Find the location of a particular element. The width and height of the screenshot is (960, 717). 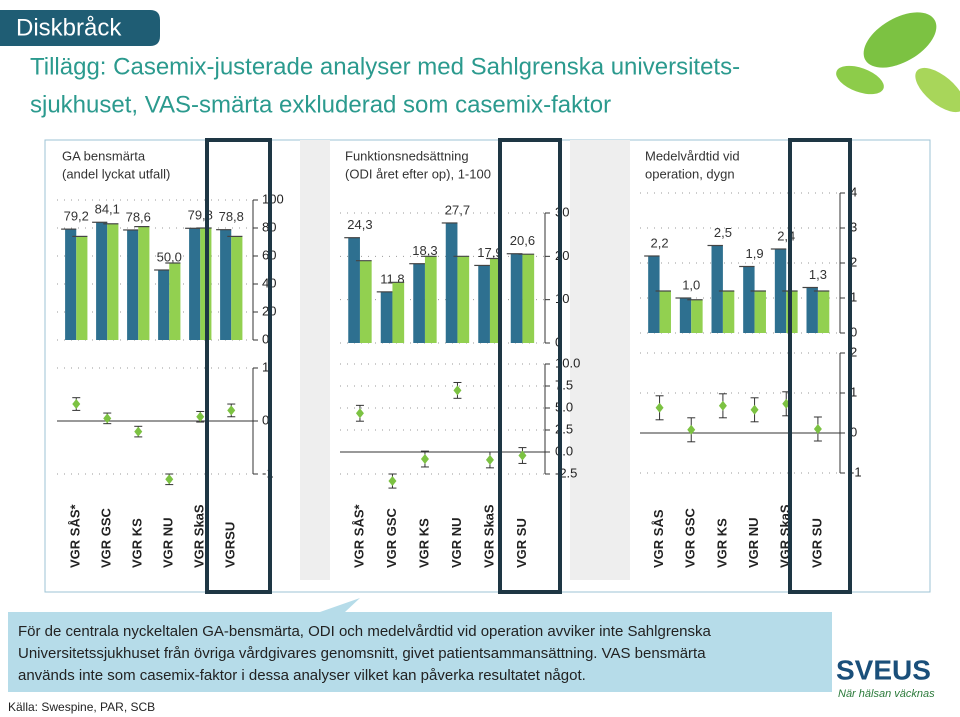

value-label: 79,2 is located at coordinates (76, 216).